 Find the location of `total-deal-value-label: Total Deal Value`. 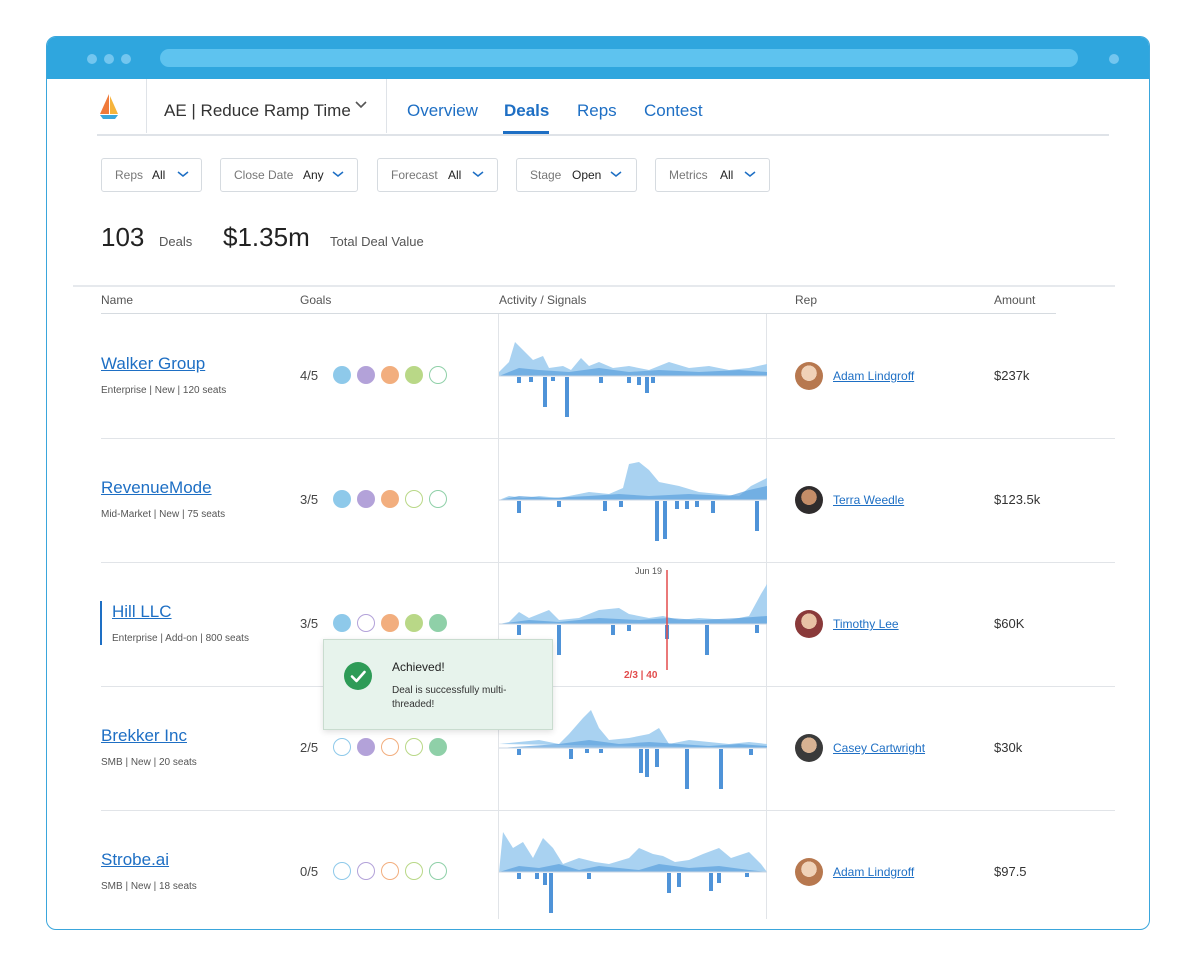

total-deal-value-label: Total Deal Value is located at coordinates (377, 241).